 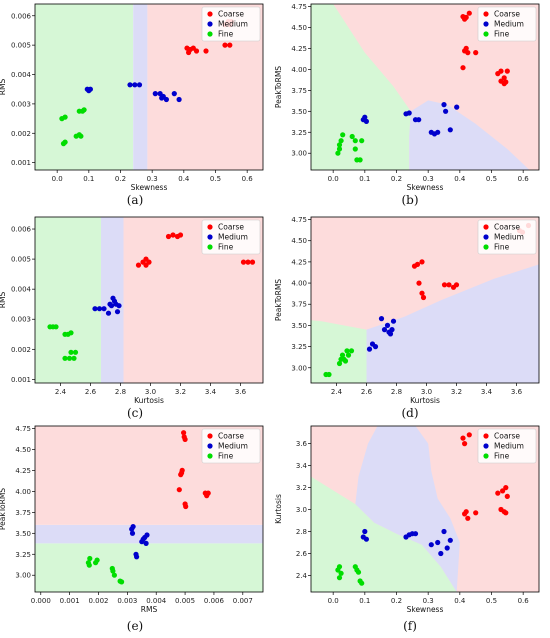 What do you see at coordinates (21, 16) in the screenshot?
I see `y-tick-label: 0.006` at bounding box center [21, 16].